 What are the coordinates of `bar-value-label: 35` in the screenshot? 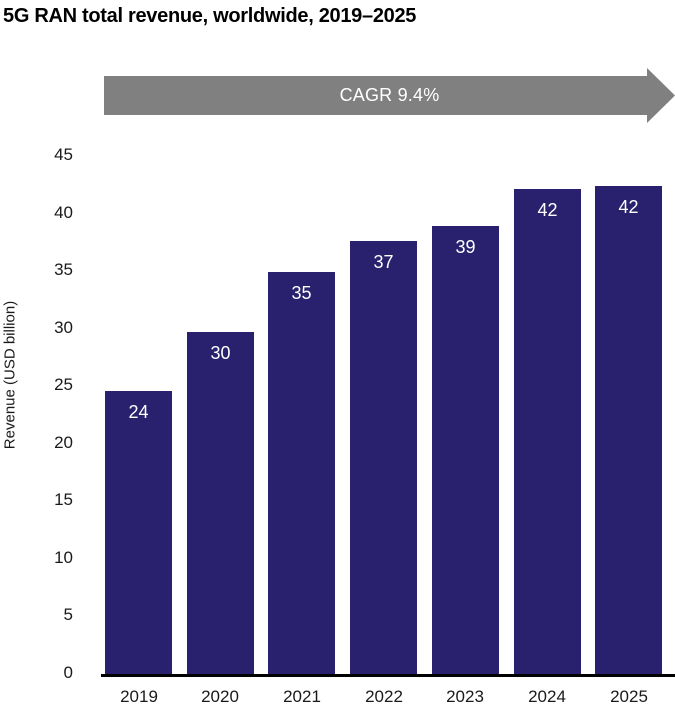 It's located at (301, 293).